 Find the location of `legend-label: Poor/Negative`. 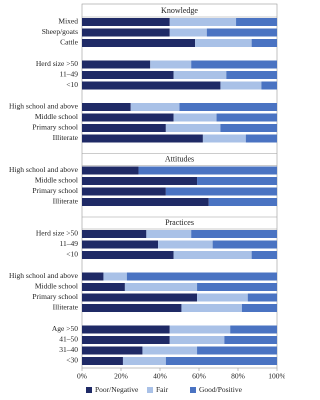

legend-label: Poor/Negative is located at coordinates (117, 389).